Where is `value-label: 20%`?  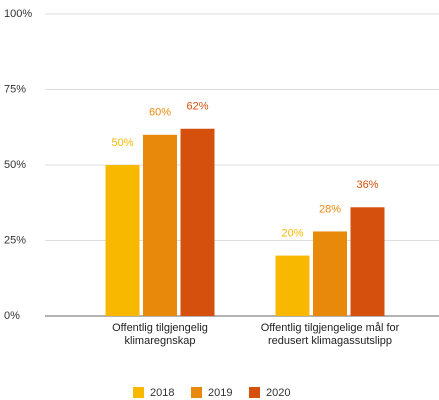
value-label: 20% is located at coordinates (292, 234).